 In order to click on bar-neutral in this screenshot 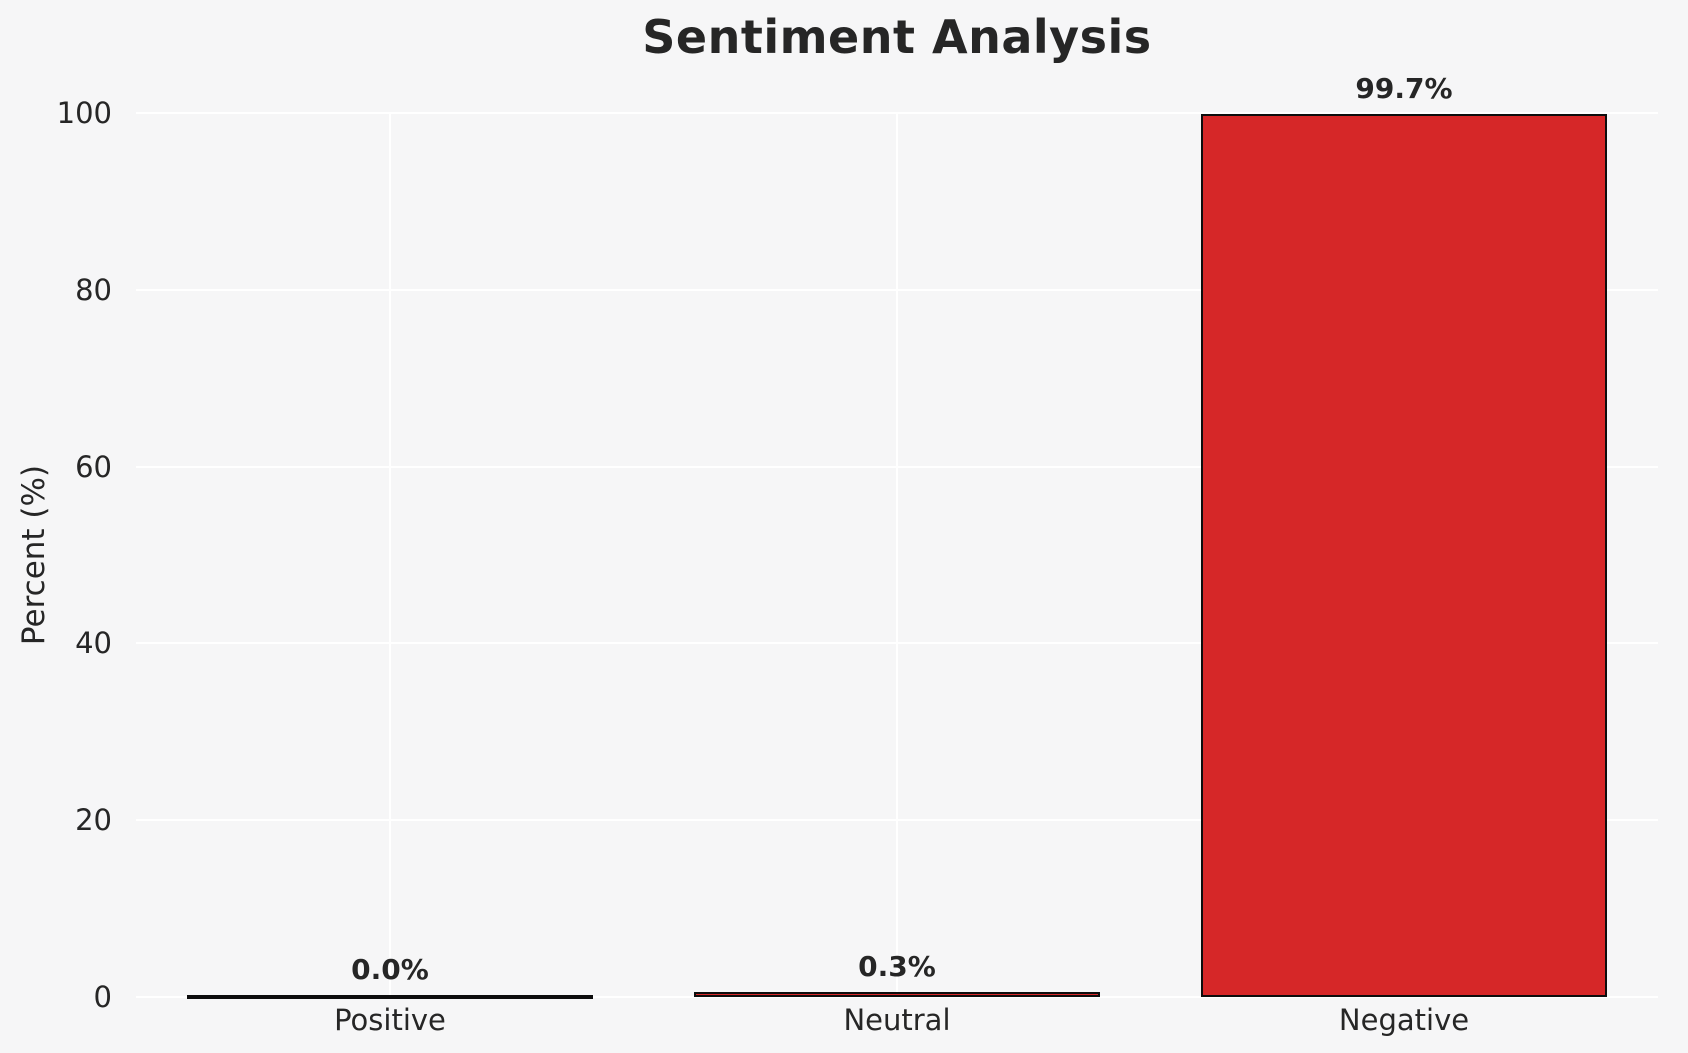, I will do `click(897, 994)`.